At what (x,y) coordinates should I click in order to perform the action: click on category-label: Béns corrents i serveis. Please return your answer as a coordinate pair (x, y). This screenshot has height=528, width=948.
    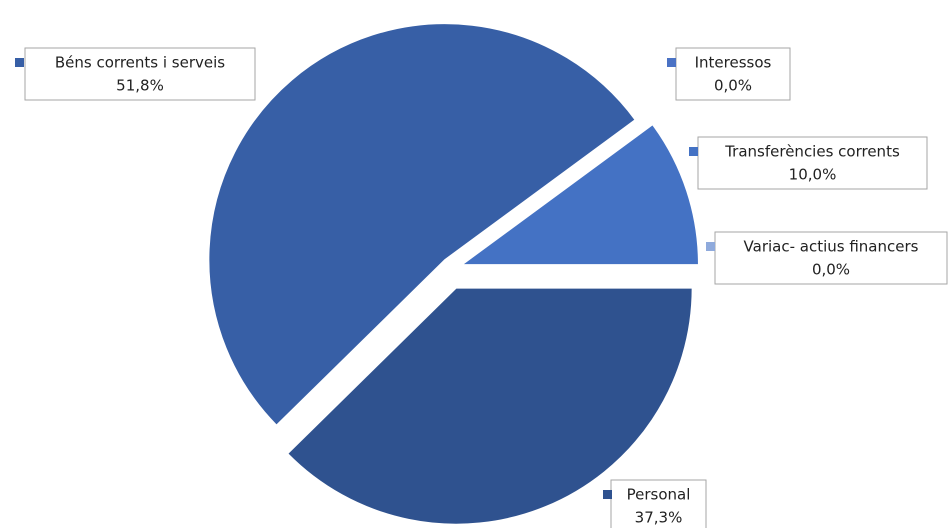
    Looking at the image, I should click on (140, 63).